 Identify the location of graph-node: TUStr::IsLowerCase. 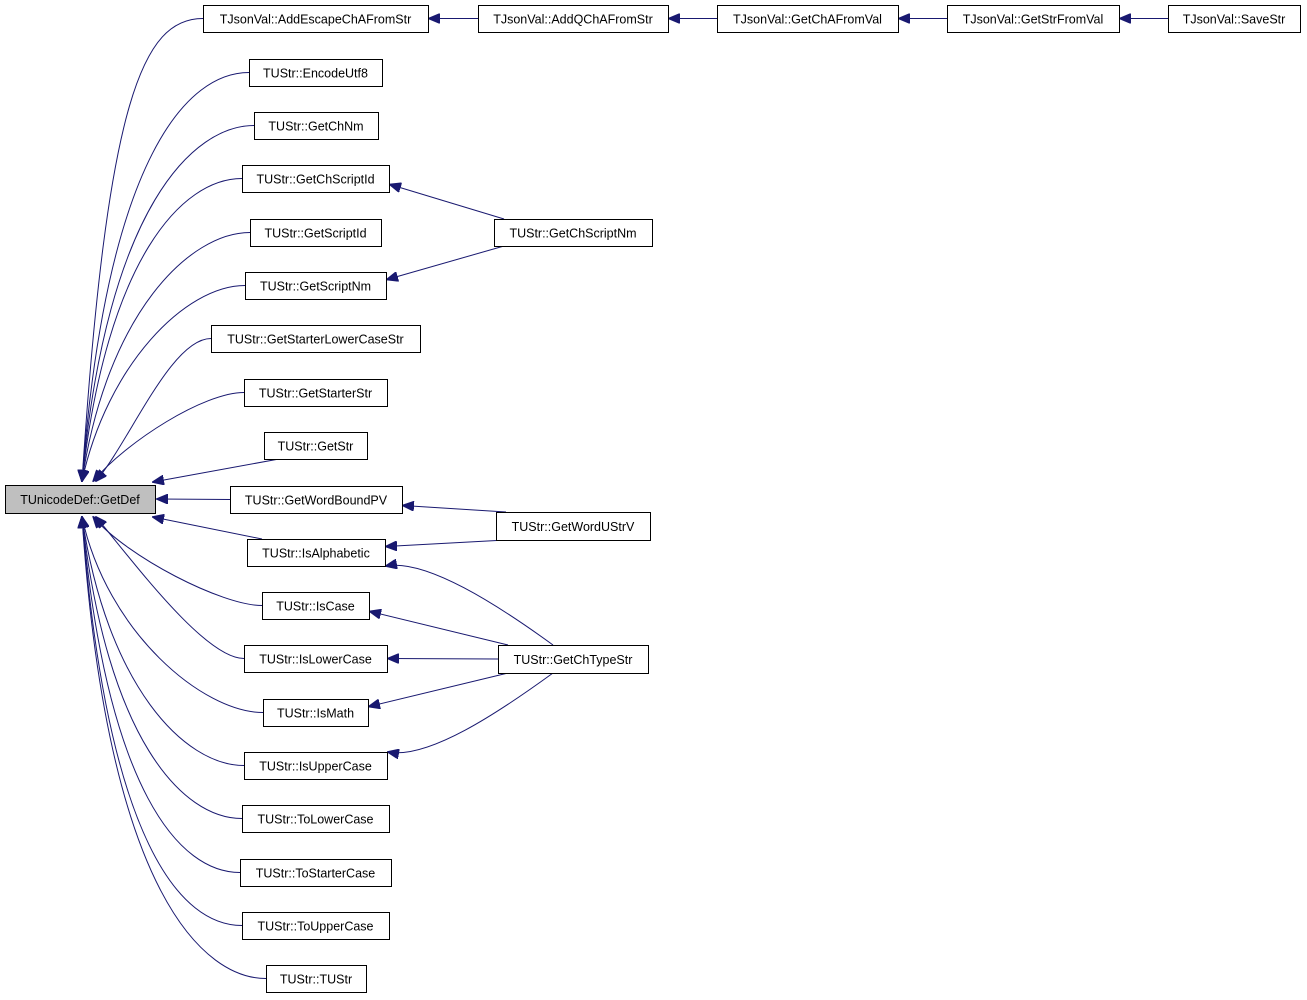
(316, 659).